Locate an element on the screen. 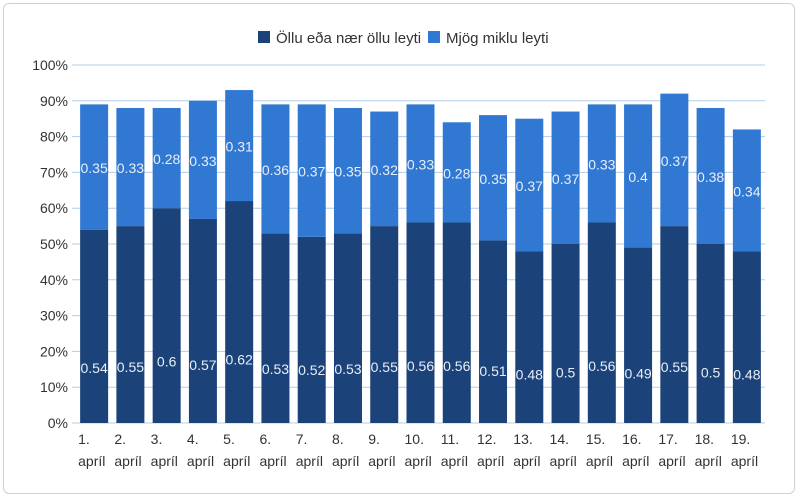 This screenshot has height=499, width=800. legend-label: Öllu eða nær öllu leyti is located at coordinates (348, 38).